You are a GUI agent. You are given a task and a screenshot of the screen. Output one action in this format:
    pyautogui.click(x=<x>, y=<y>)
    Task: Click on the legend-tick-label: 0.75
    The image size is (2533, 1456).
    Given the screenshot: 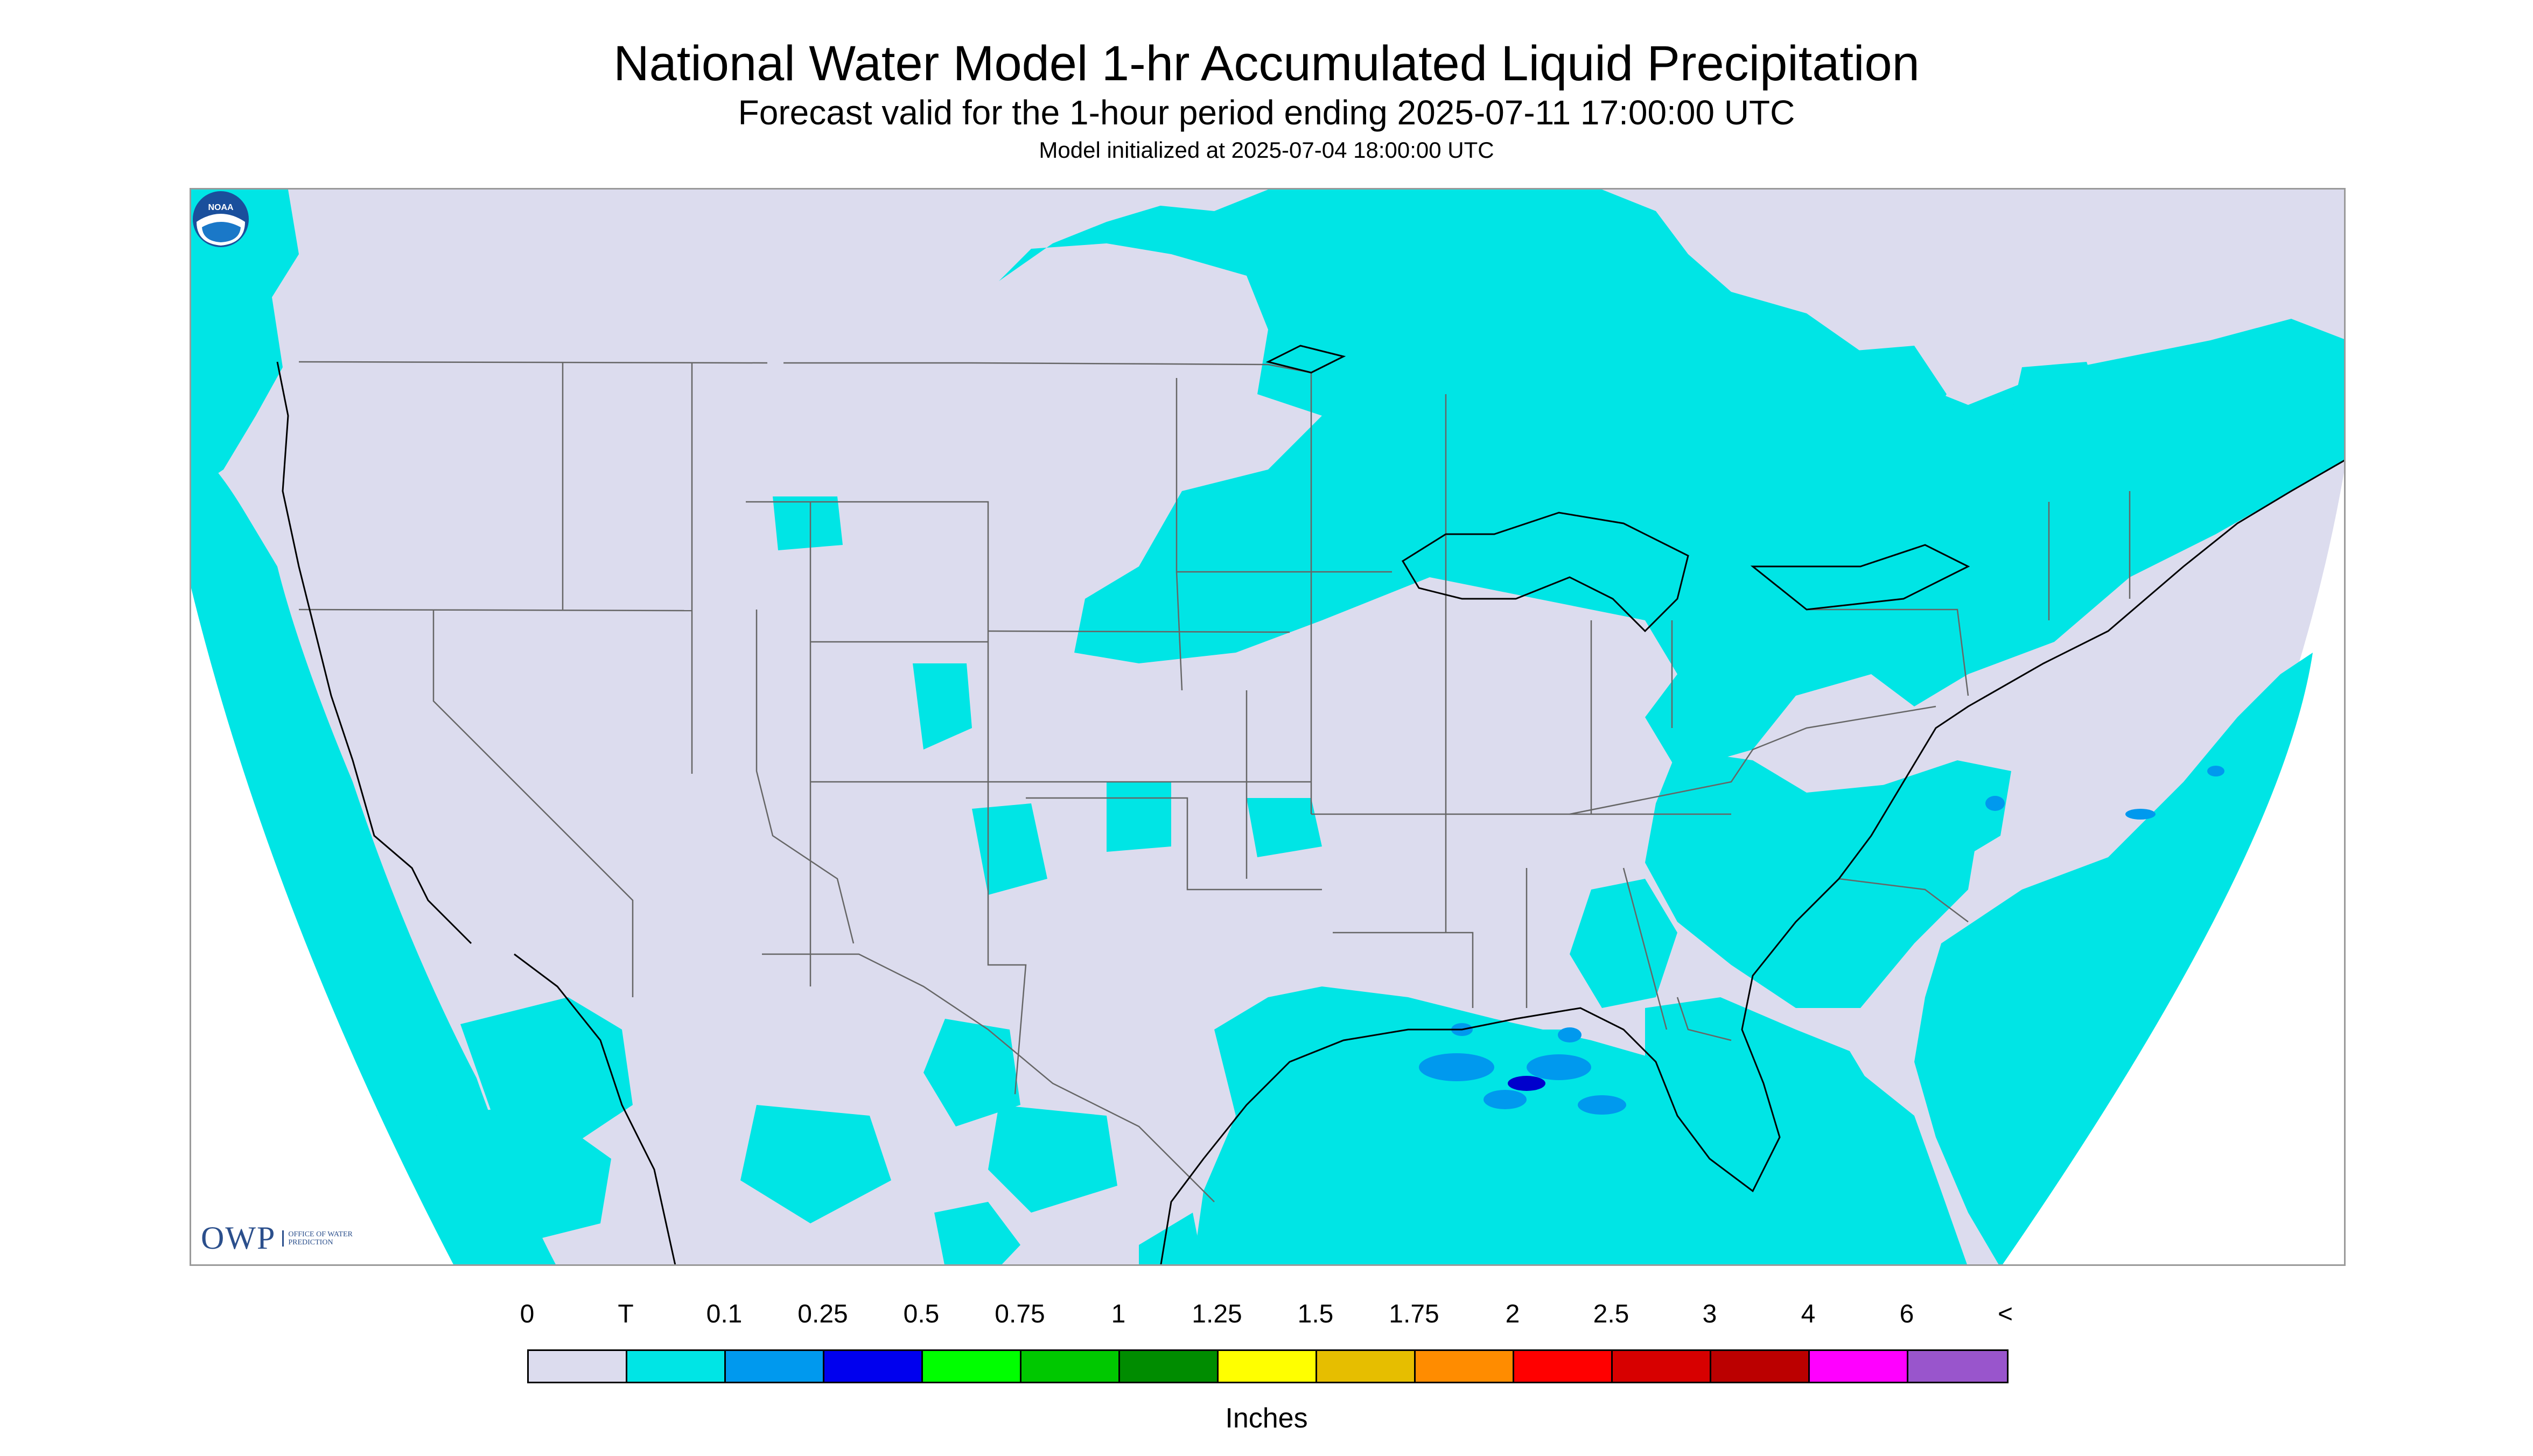 What is the action you would take?
    pyautogui.click(x=1020, y=1314)
    